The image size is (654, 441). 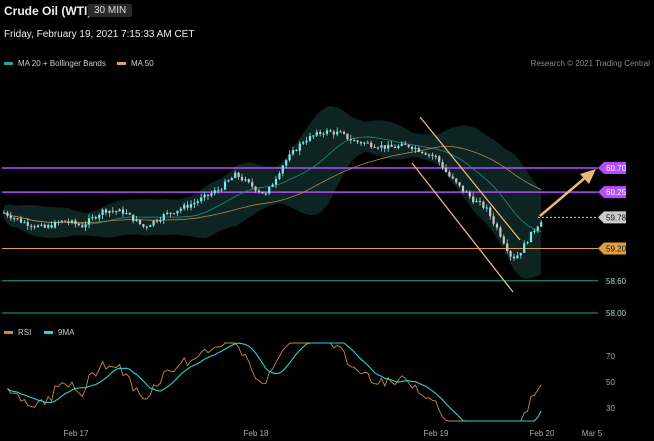 What do you see at coordinates (436, 433) in the screenshot?
I see `x-tick-label: Feb 19` at bounding box center [436, 433].